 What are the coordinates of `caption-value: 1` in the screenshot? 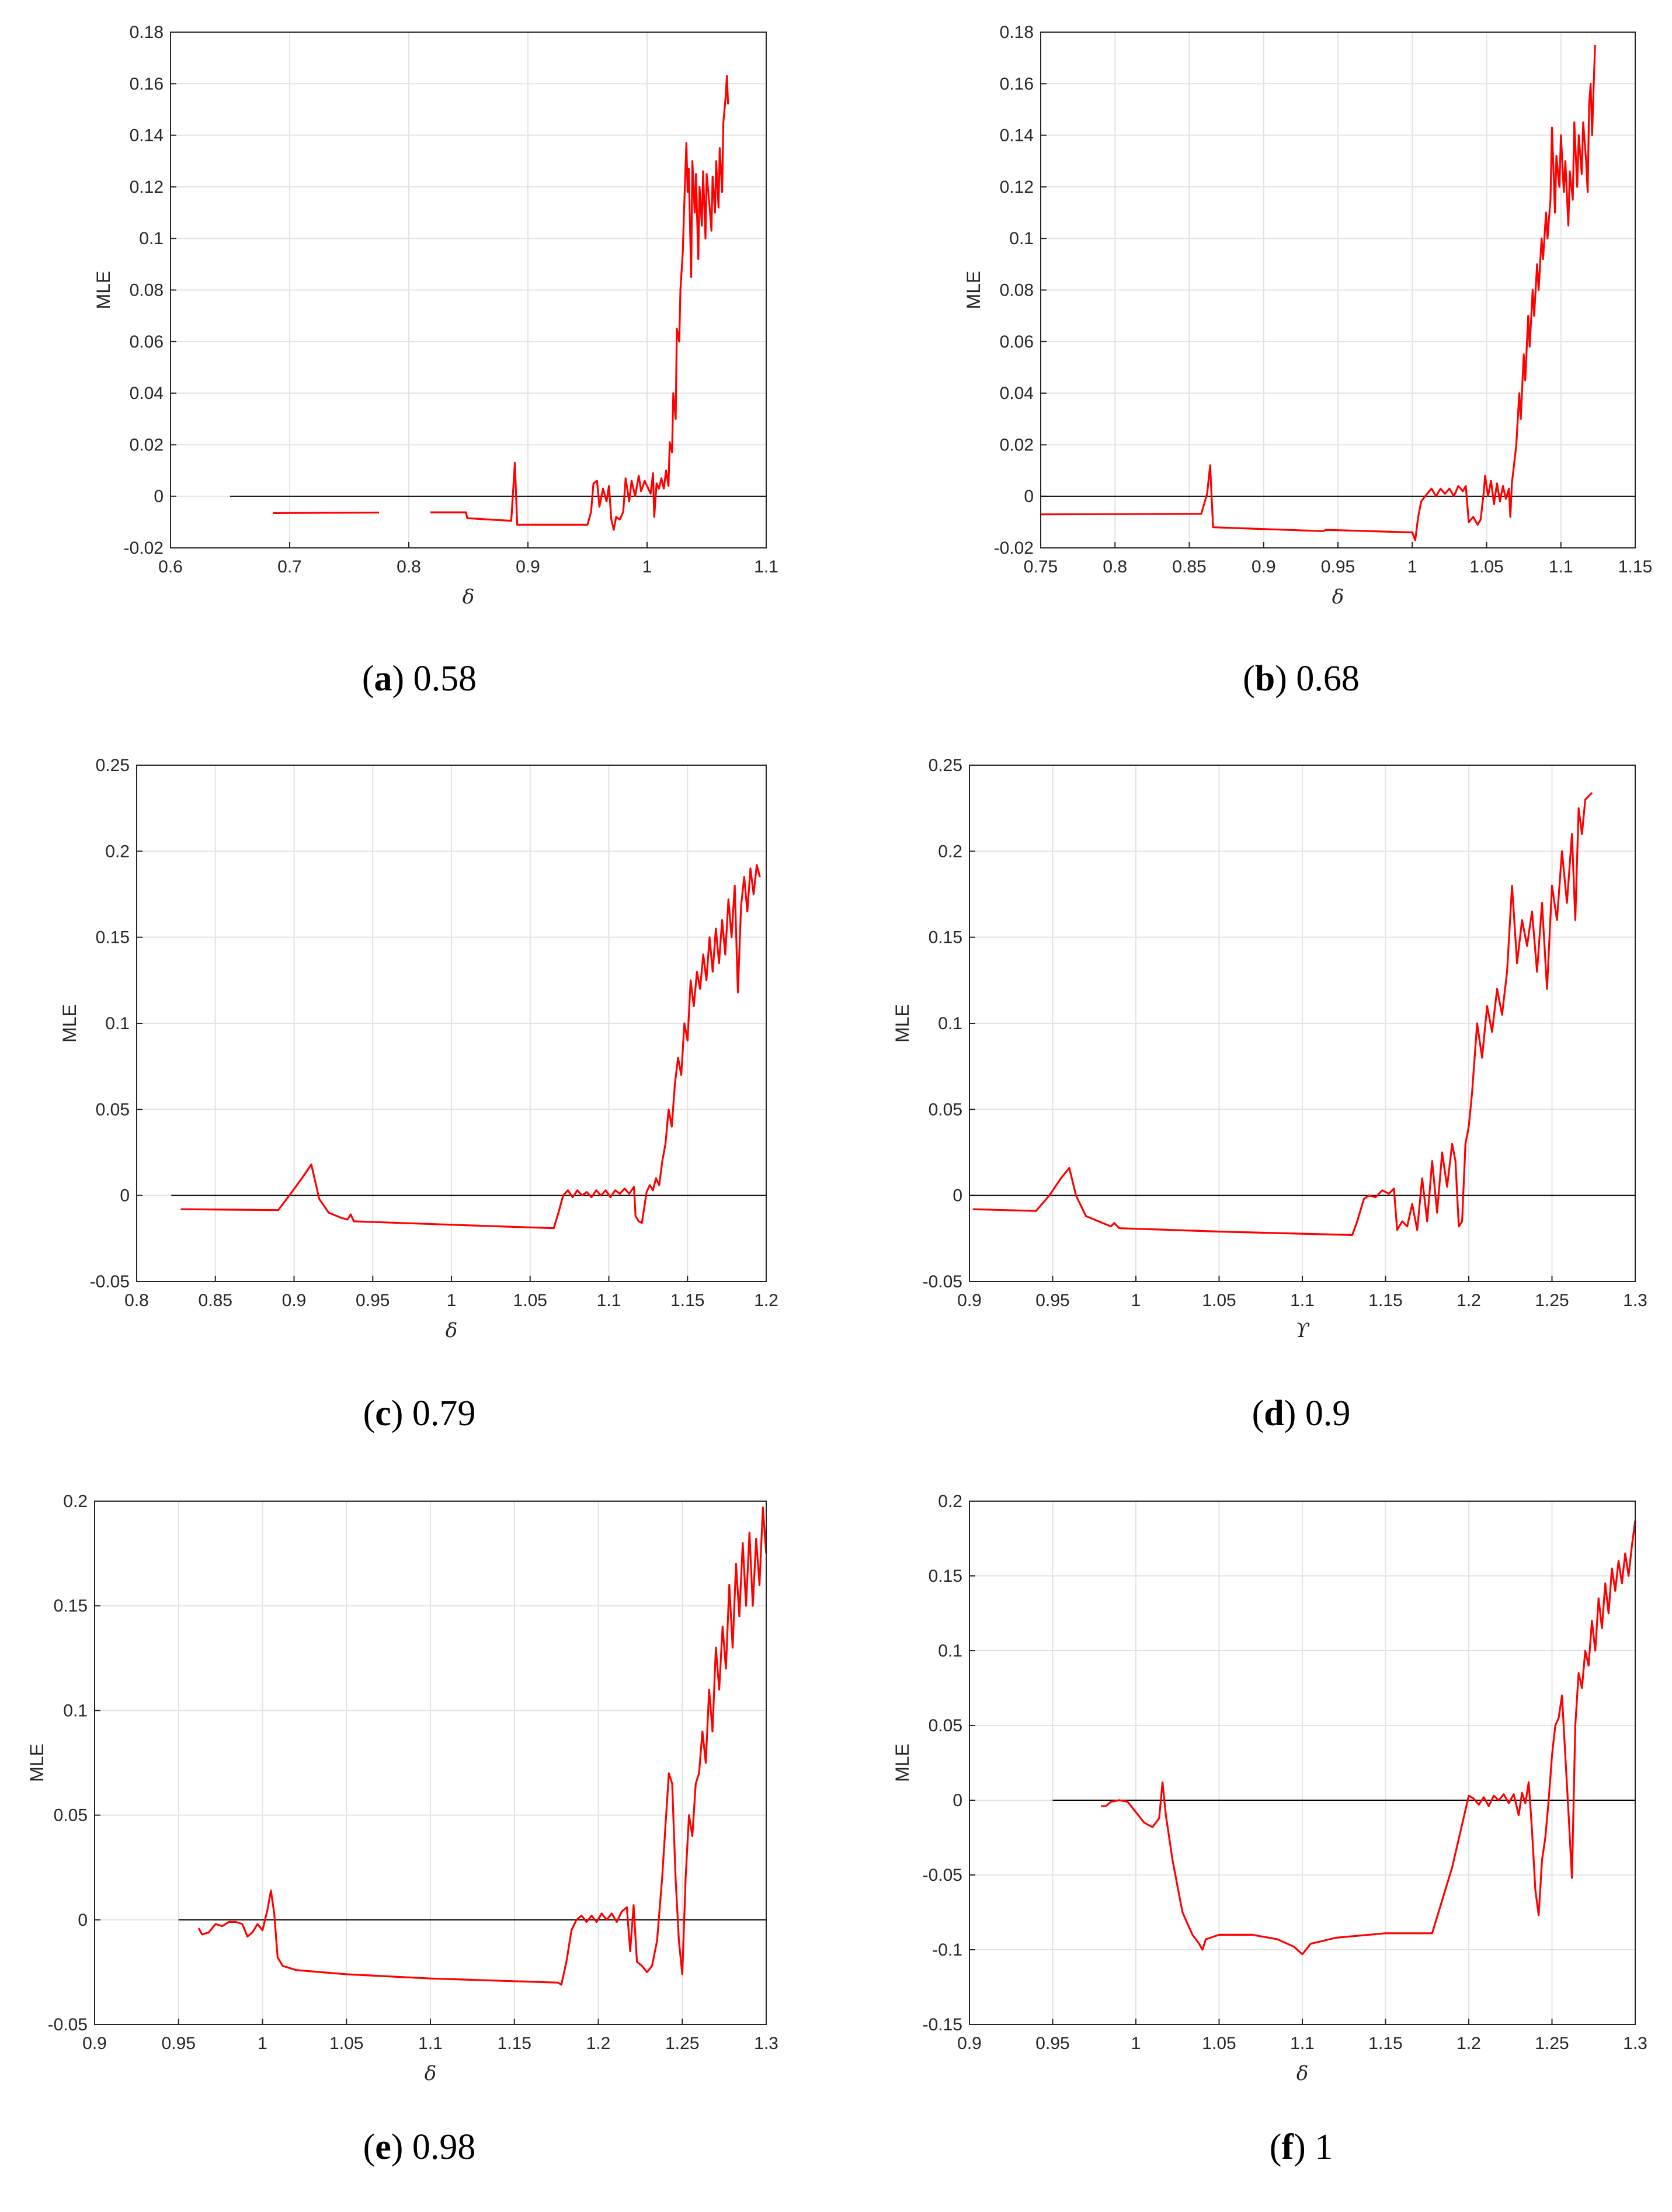 It's located at (1324, 2147).